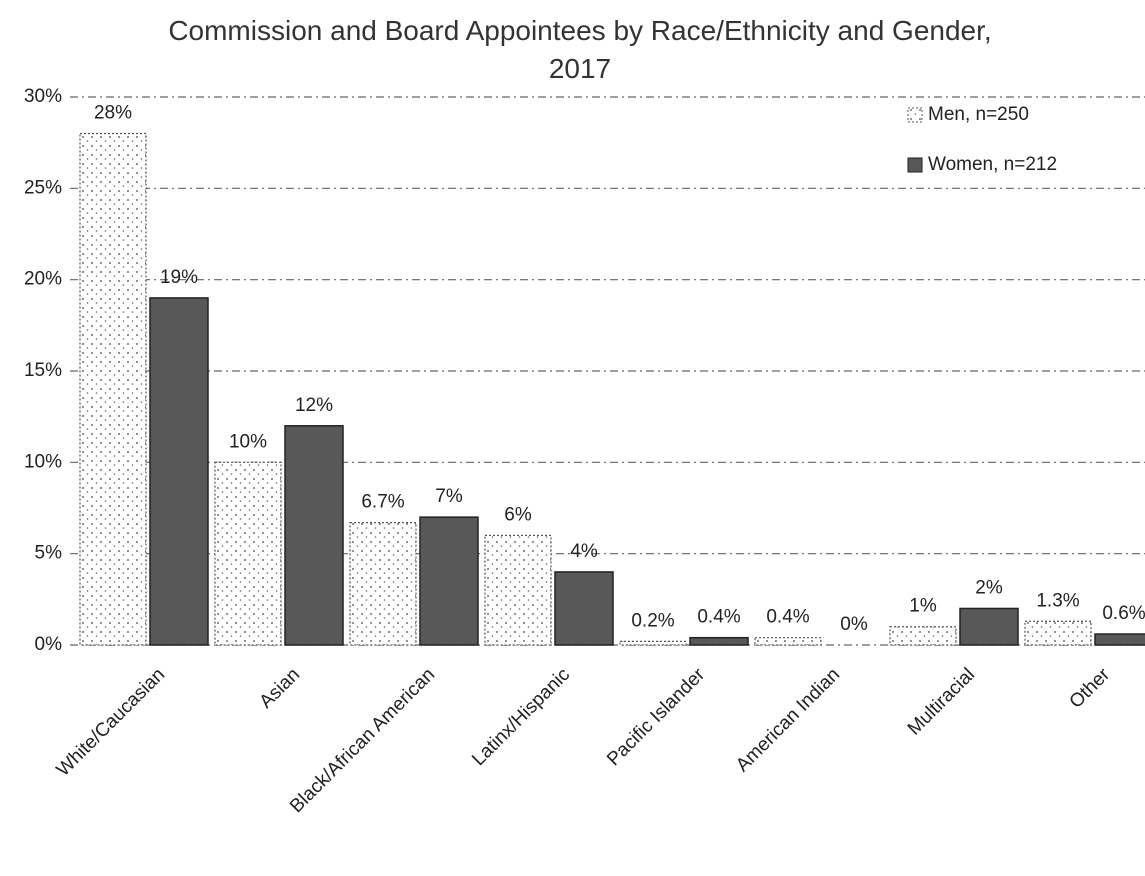 The image size is (1145, 876). I want to click on data-label: 1%, so click(923, 606).